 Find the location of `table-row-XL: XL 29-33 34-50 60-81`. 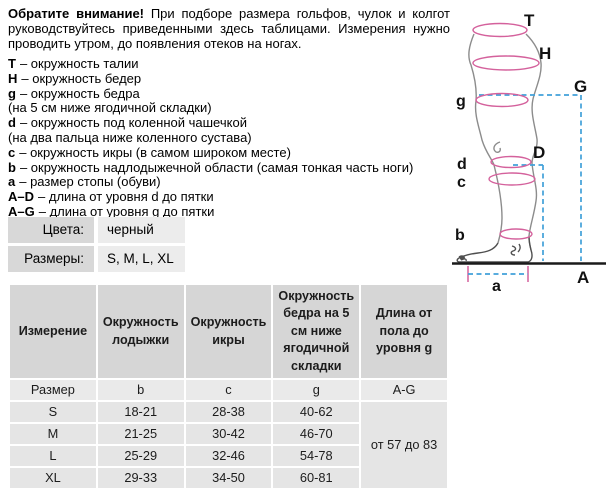

table-row-XL: XL 29-33 34-50 60-81 is located at coordinates (228, 478).